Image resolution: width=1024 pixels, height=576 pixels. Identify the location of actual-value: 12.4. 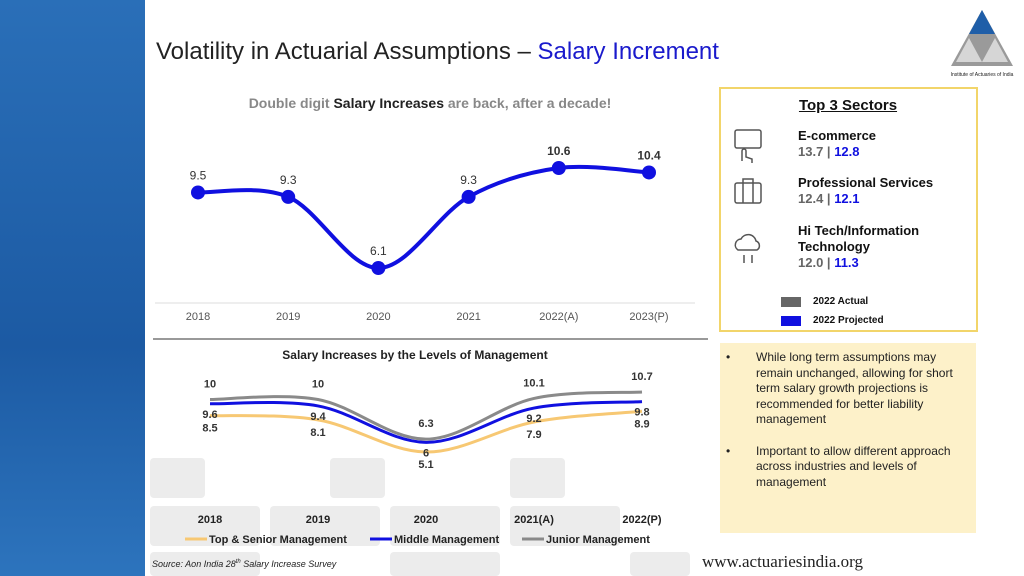
(811, 198).